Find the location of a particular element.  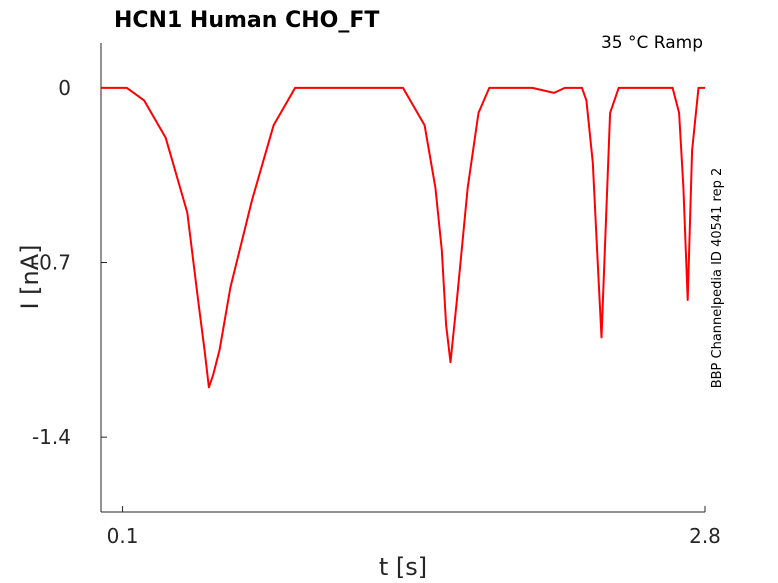

y-tick-label: 0 is located at coordinates (64, 88).